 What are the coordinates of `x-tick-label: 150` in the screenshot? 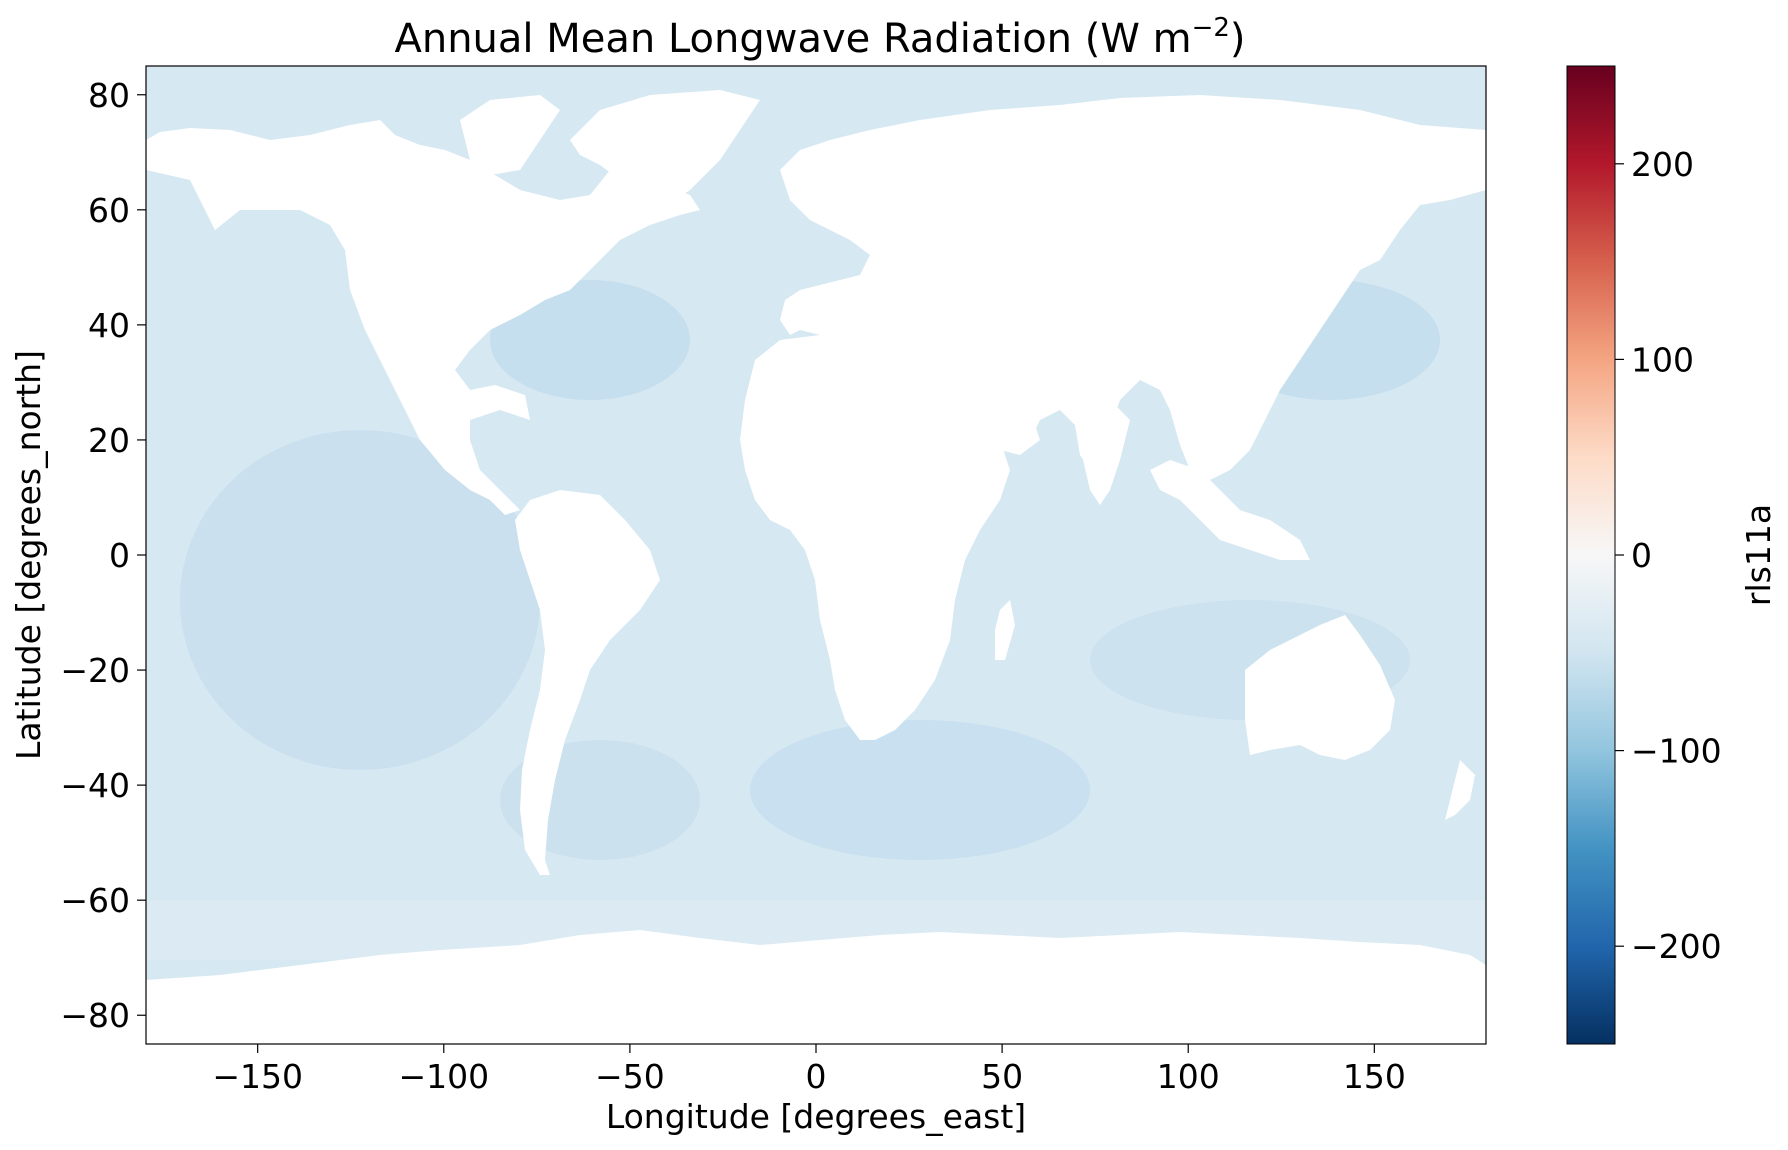 It's located at (1374, 1076).